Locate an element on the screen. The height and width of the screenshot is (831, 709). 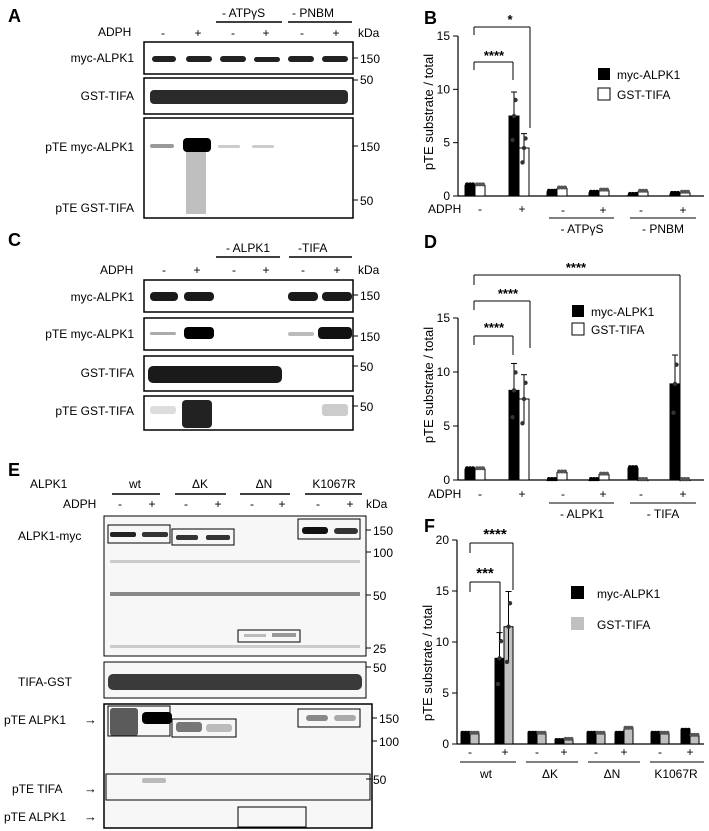
row-label-c-1: pTE myc-ALPK1 is located at coordinates (89, 334).